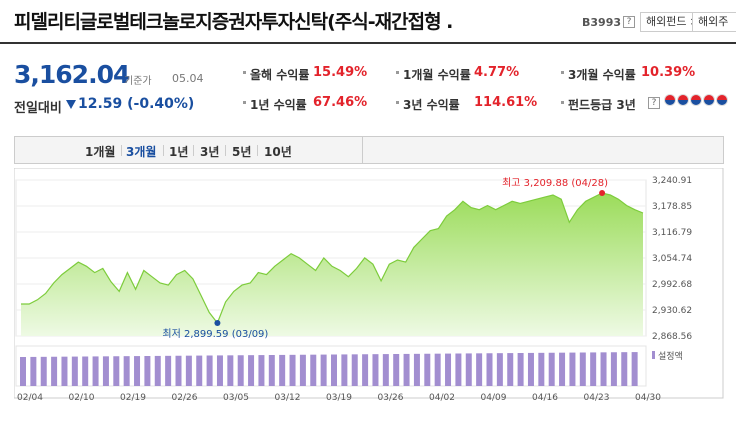  I want to click on x-tick-label: 03/19, so click(339, 398).